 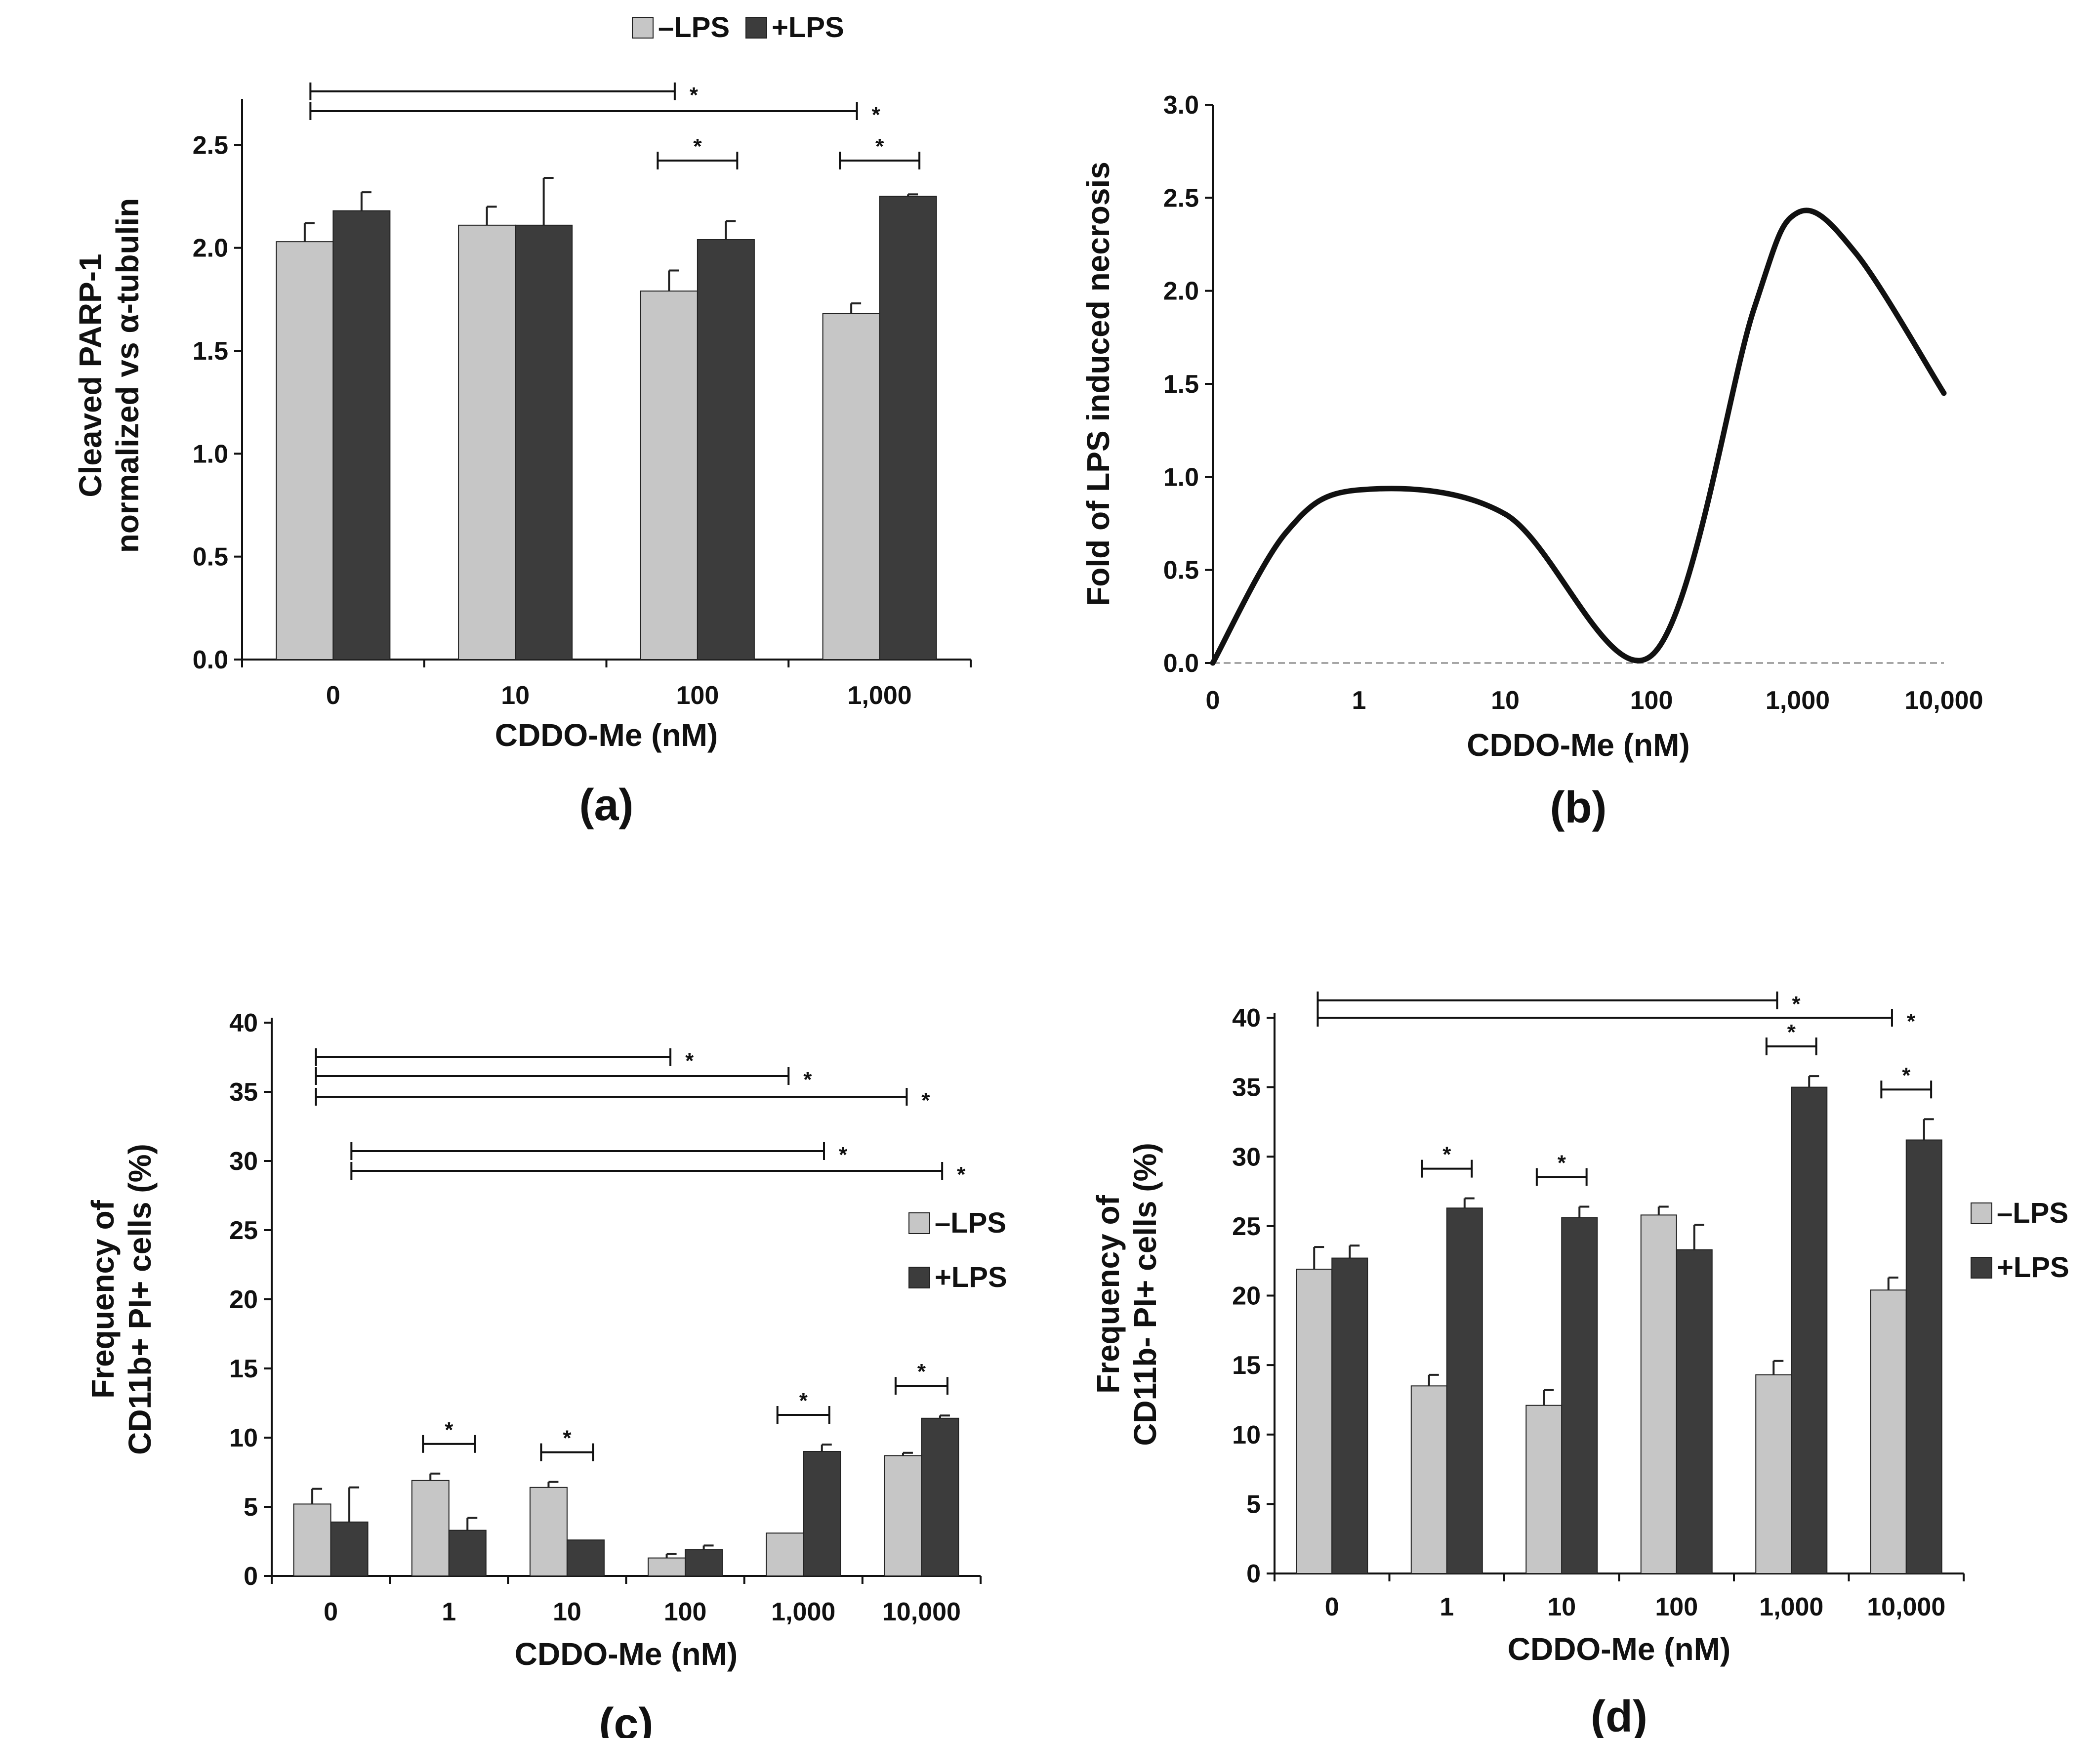 I want to click on y-tick-label: 30, so click(x=244, y=1161).